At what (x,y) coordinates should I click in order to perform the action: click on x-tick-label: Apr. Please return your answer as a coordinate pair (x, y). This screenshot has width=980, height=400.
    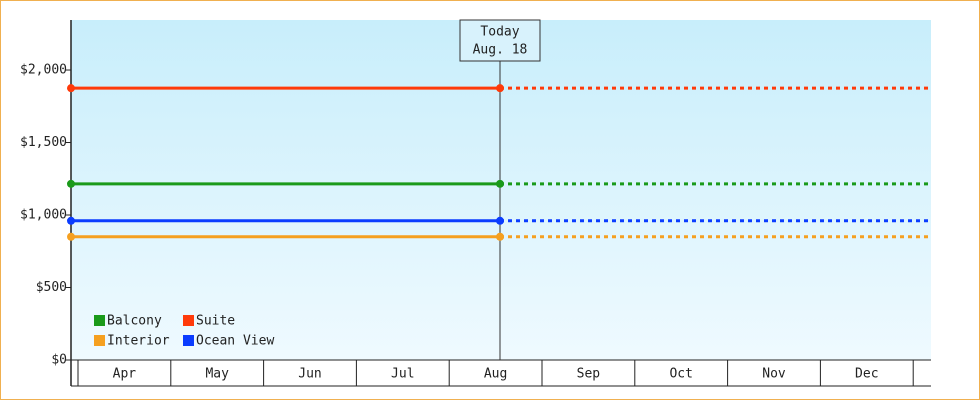
    Looking at the image, I should click on (125, 374).